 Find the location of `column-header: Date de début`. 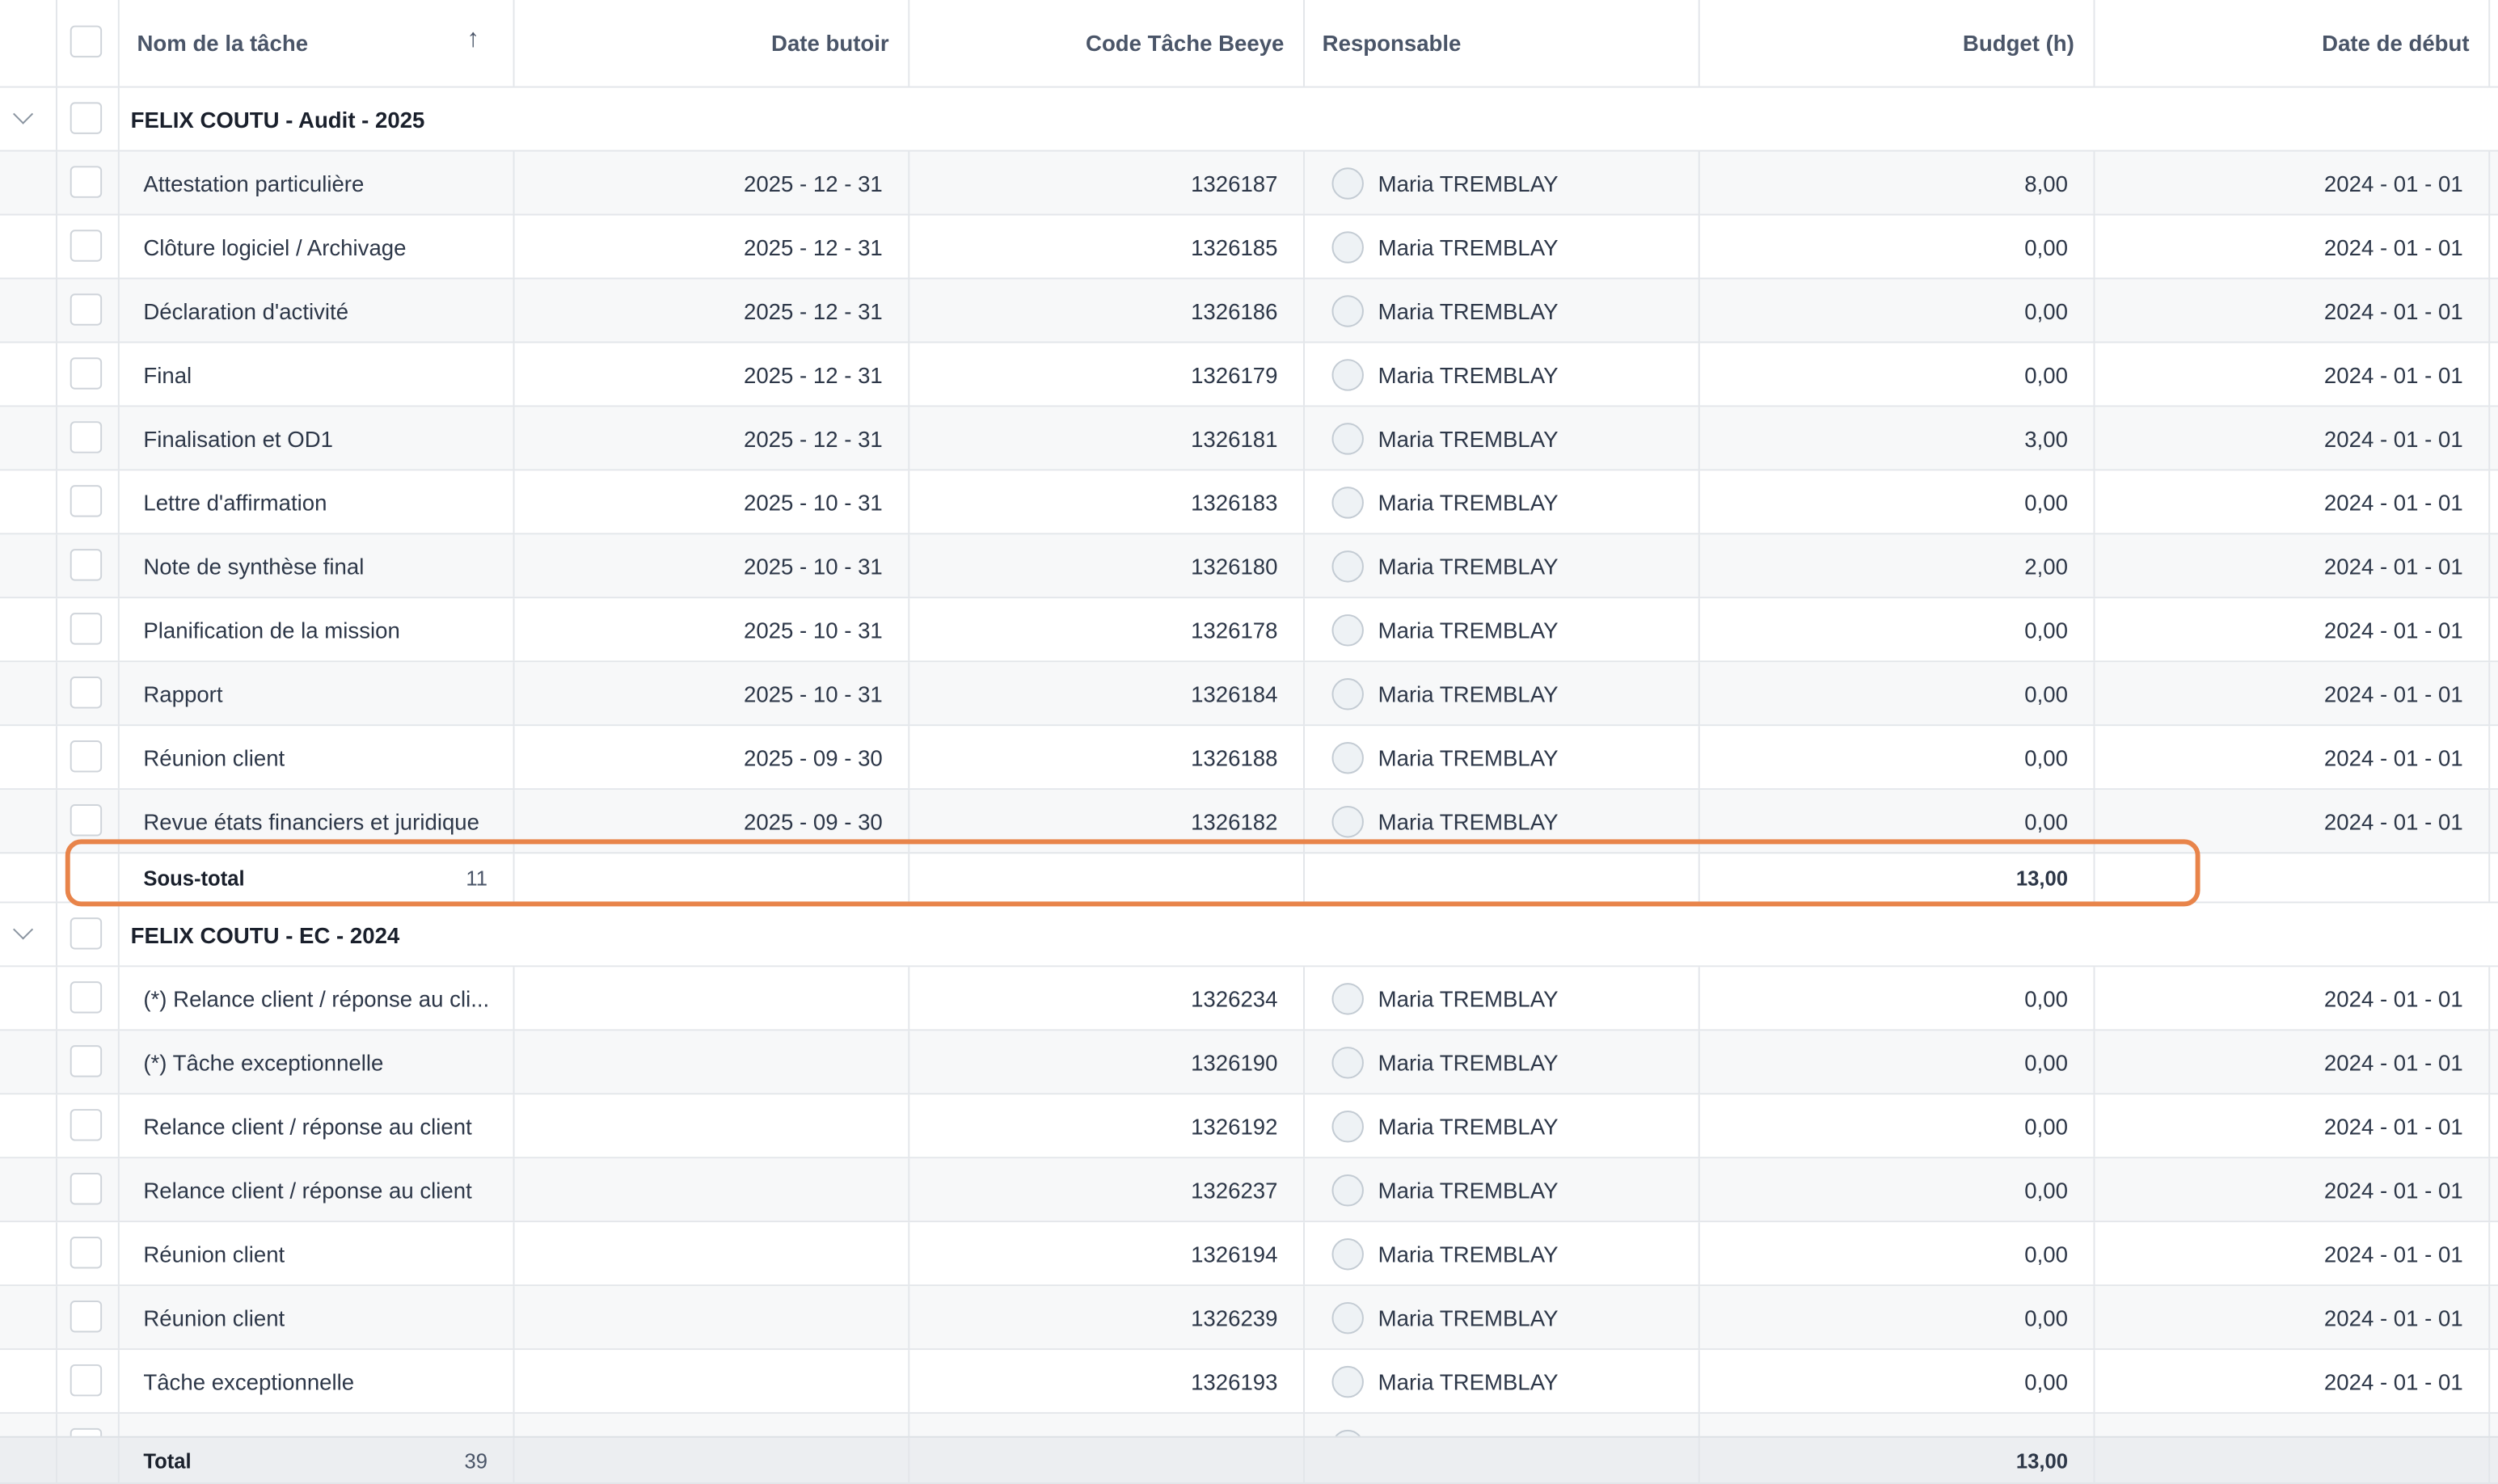

column-header: Date de début is located at coordinates (2396, 43).